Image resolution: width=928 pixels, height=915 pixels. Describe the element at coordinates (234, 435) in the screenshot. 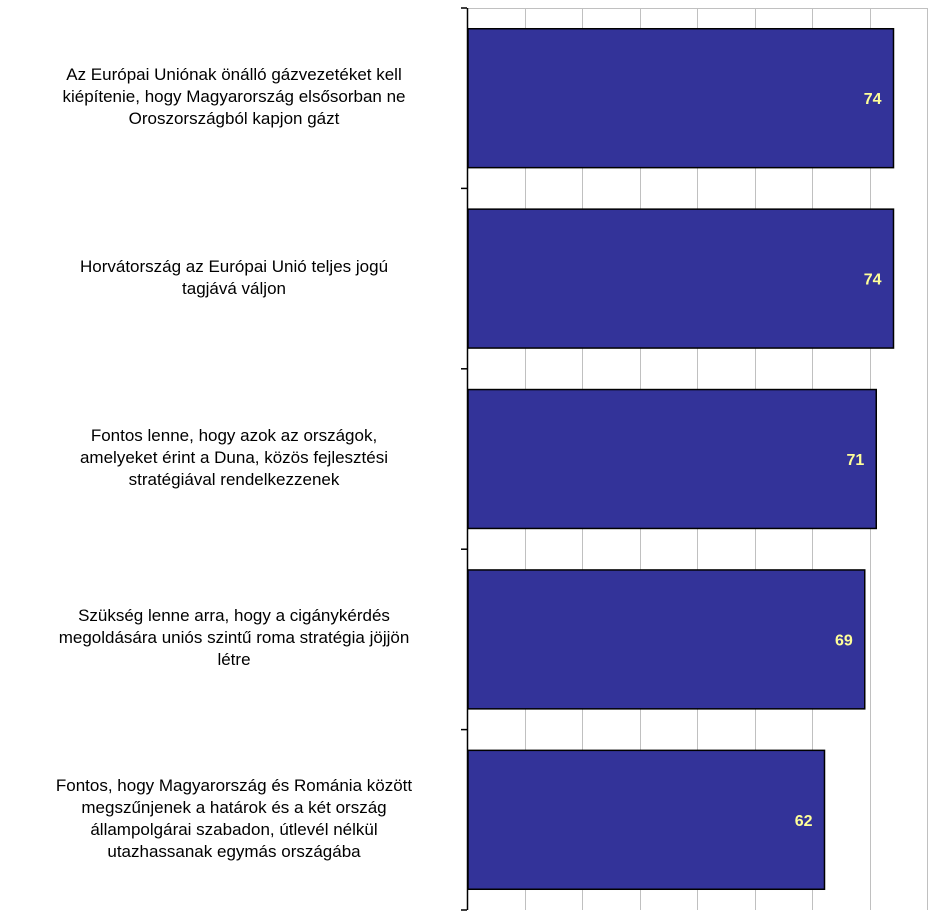

I see `category-label-line: Fontos lenne, hogy azok az országok,` at that location.